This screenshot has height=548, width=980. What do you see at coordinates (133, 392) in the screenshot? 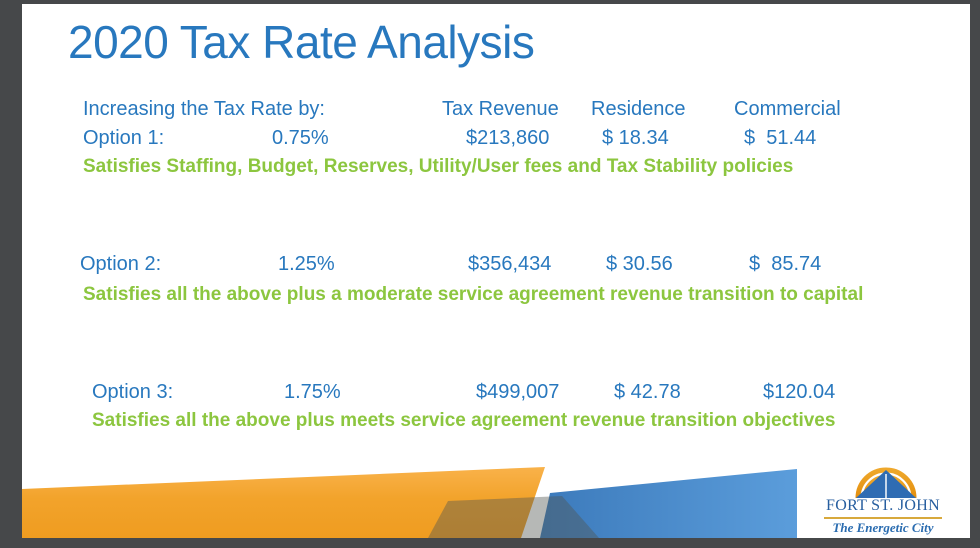
I see `option3-label: Option 3:` at bounding box center [133, 392].